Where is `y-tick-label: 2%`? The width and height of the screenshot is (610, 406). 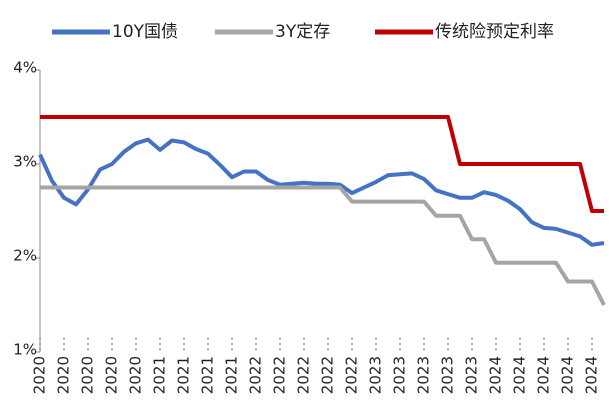
y-tick-label: 2% is located at coordinates (25, 256).